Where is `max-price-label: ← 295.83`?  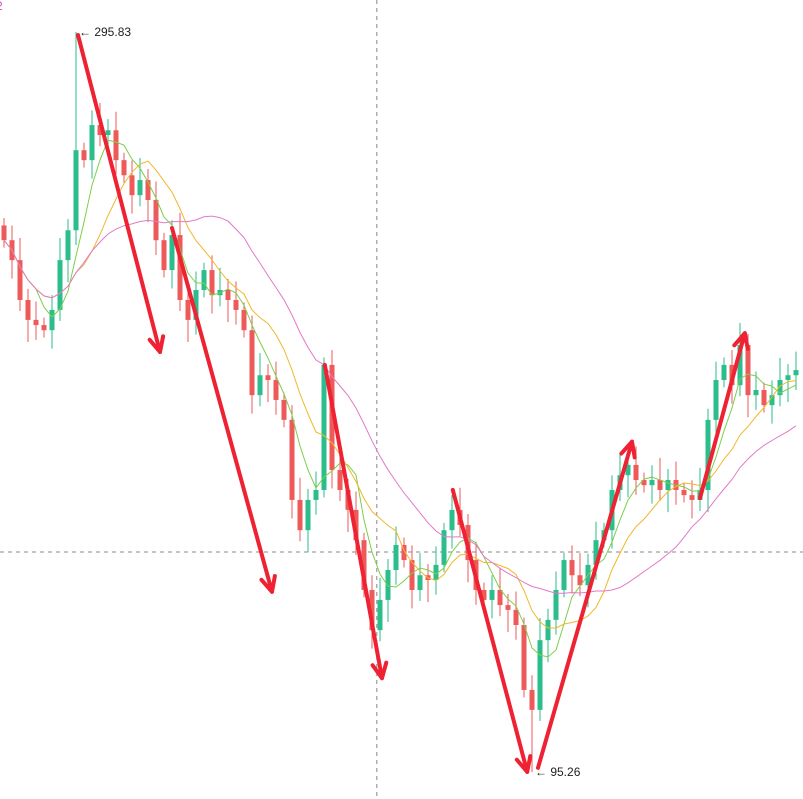 max-price-label: ← 295.83 is located at coordinates (105, 32).